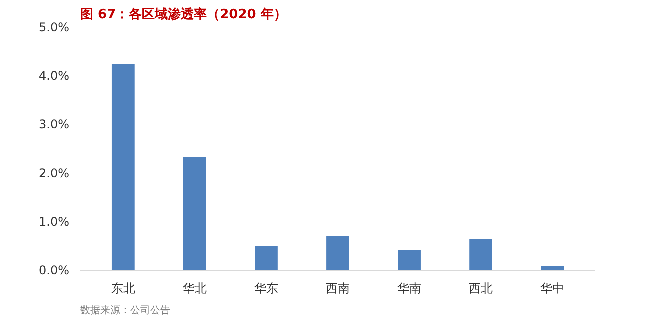 The height and width of the screenshot is (321, 655). Describe the element at coordinates (54, 27) in the screenshot. I see `y-tick-label: 5.0%` at that location.